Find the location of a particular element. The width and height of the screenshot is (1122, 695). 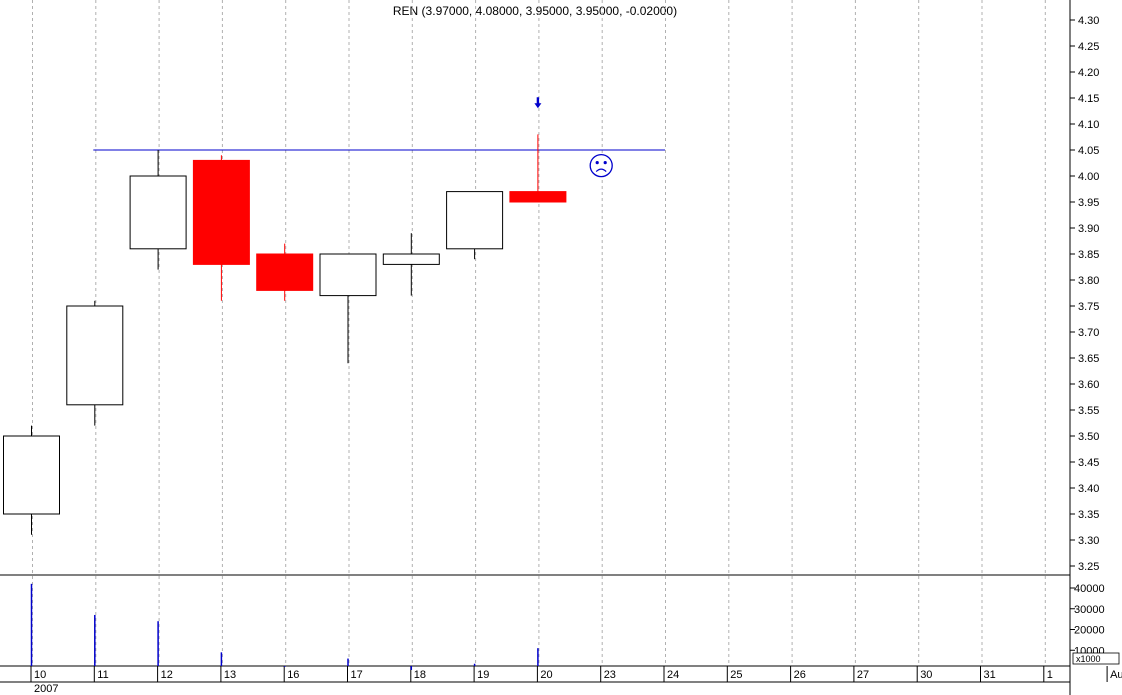

y-tick-label: 3.25 is located at coordinates (1088, 567).